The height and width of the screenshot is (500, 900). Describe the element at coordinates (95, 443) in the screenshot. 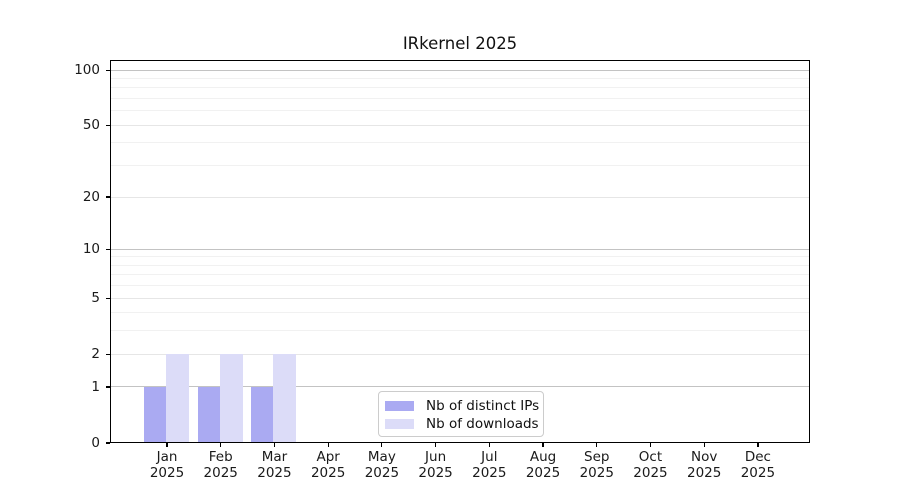

I see `y-tick-label: 0` at that location.